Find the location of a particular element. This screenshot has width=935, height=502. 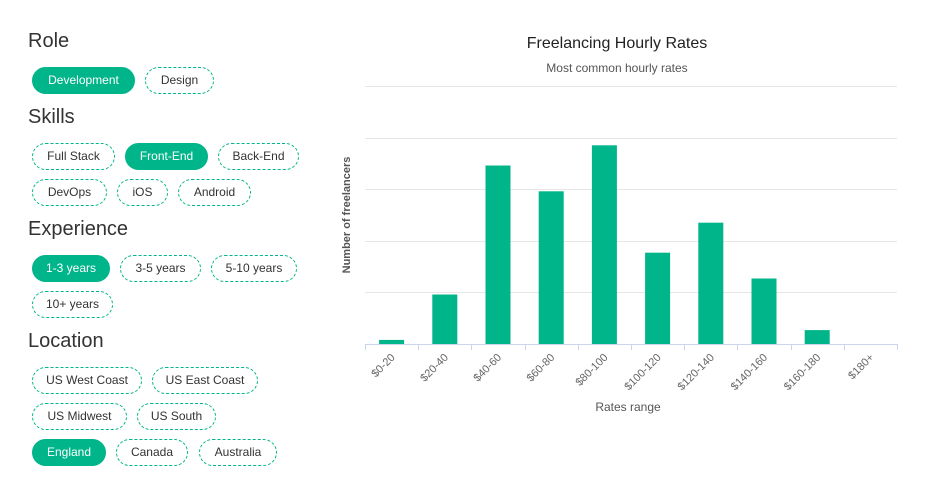

chart-title: Freelancing Hourly Rates is located at coordinates (617, 43).